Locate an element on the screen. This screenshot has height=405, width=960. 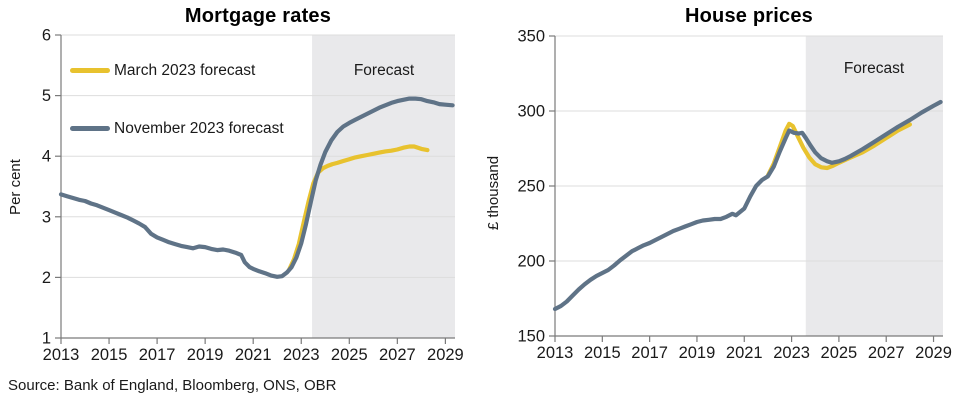
house-forecast-label: Forecast is located at coordinates (874, 68).